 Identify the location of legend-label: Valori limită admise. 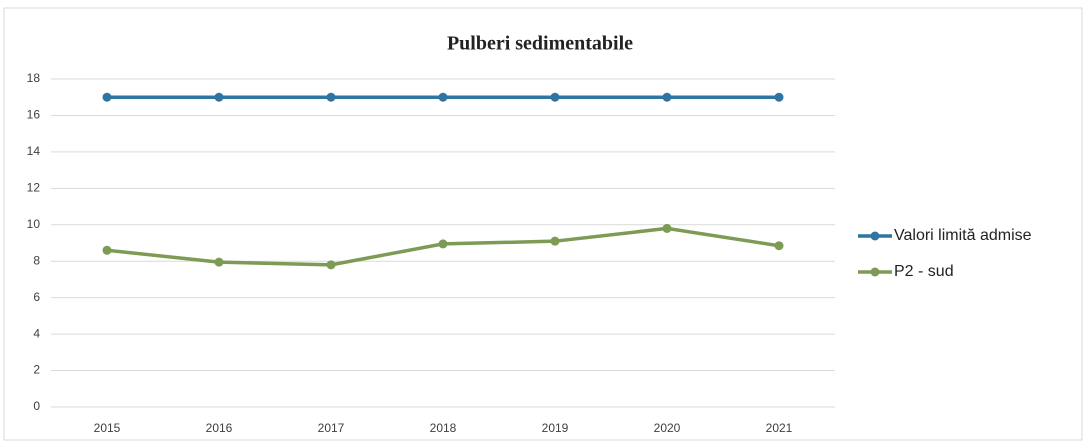
(963, 235).